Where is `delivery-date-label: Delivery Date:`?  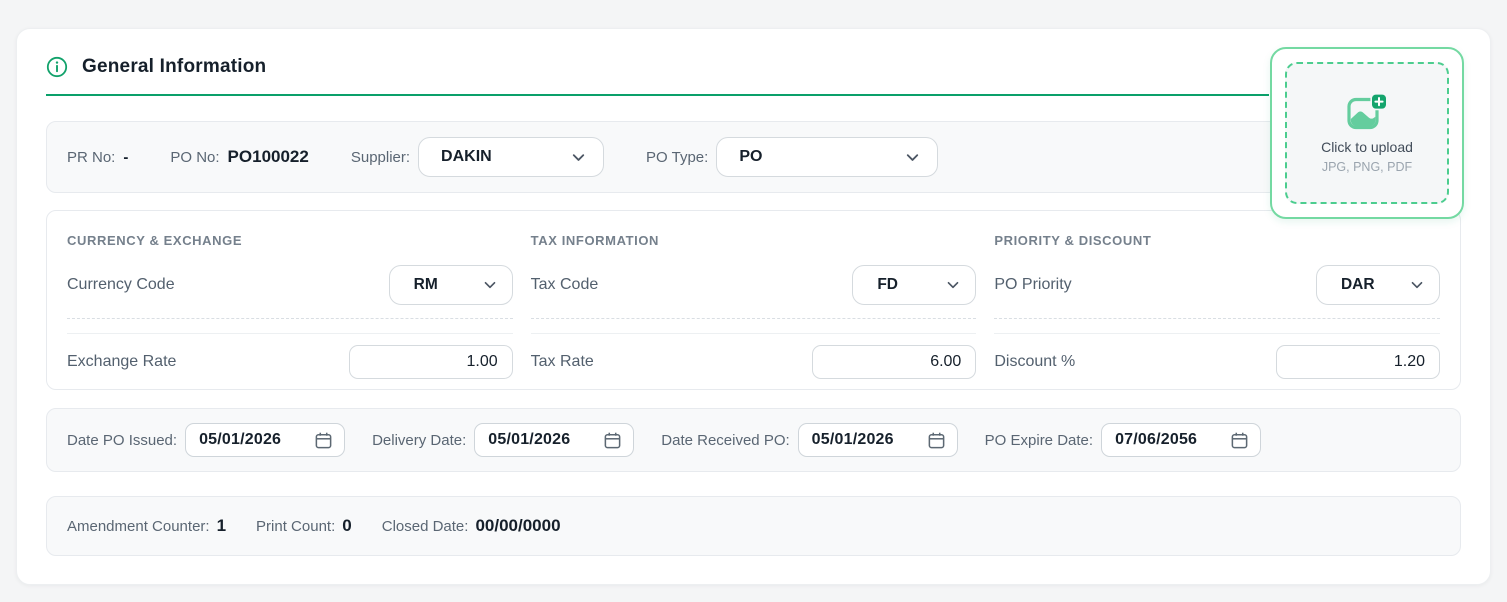 delivery-date-label: Delivery Date: is located at coordinates (419, 440).